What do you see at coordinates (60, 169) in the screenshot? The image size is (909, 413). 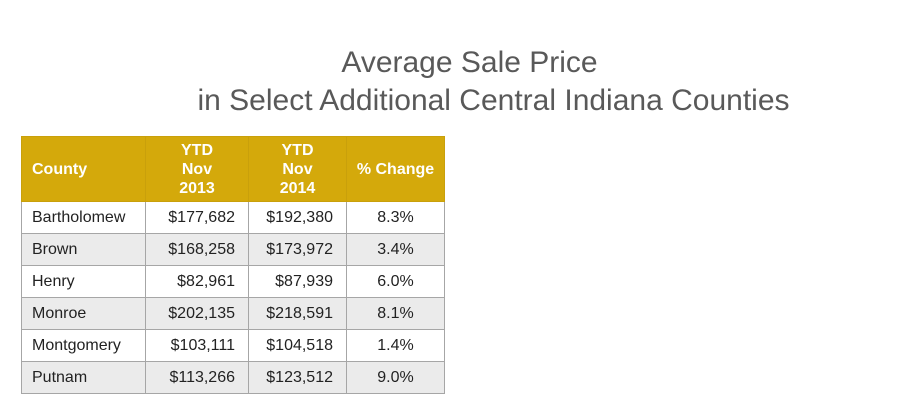 I see `header-county-line: County` at bounding box center [60, 169].